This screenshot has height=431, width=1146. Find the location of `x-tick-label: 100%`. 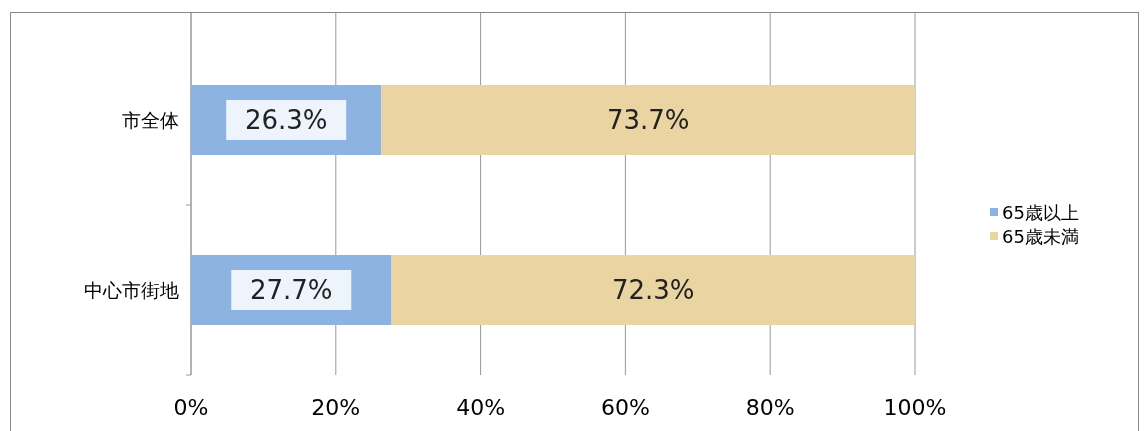

x-tick-label: 100% is located at coordinates (915, 407).